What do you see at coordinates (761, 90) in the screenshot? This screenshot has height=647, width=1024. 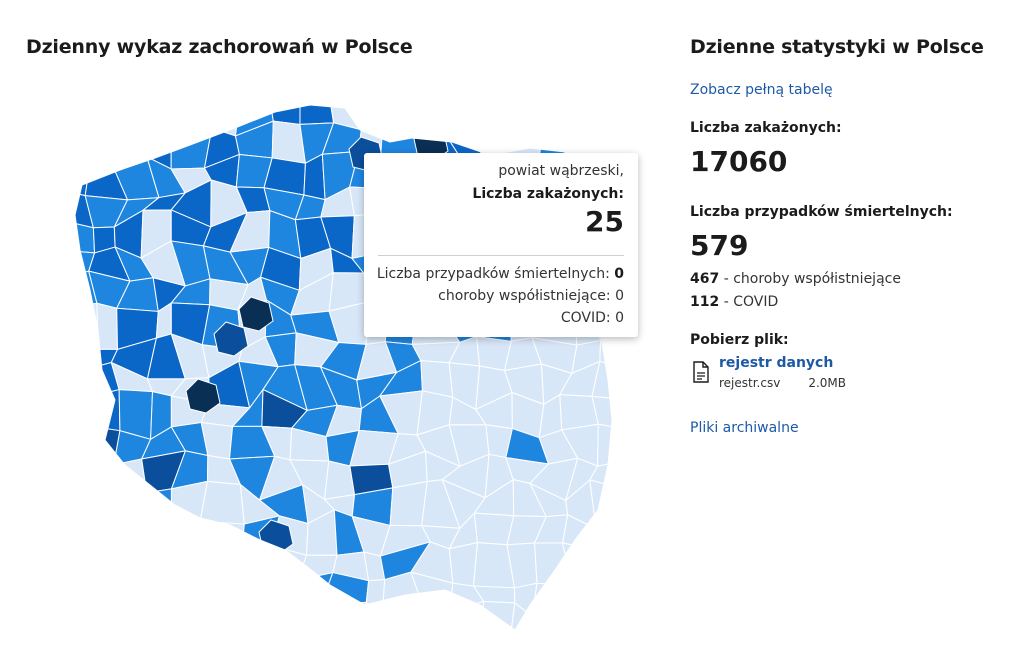 I see `full-table-link: Zobacz pełną tabelę` at bounding box center [761, 90].